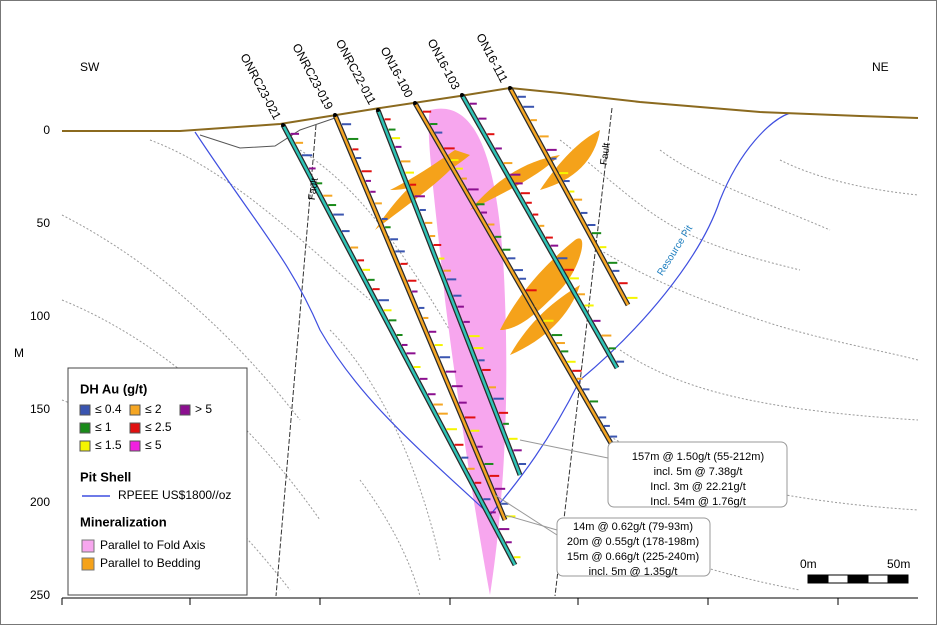  I want to click on callout-text: 20m @ 0.55g/t (178-198m), so click(633, 542).